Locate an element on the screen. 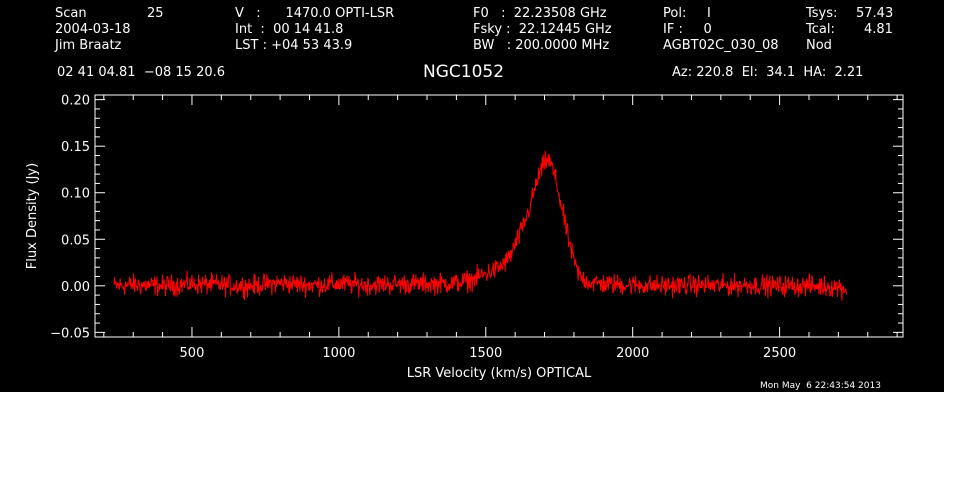 Image resolution: width=962 pixels, height=490 pixels. tcal-value: 4.81 is located at coordinates (878, 29).